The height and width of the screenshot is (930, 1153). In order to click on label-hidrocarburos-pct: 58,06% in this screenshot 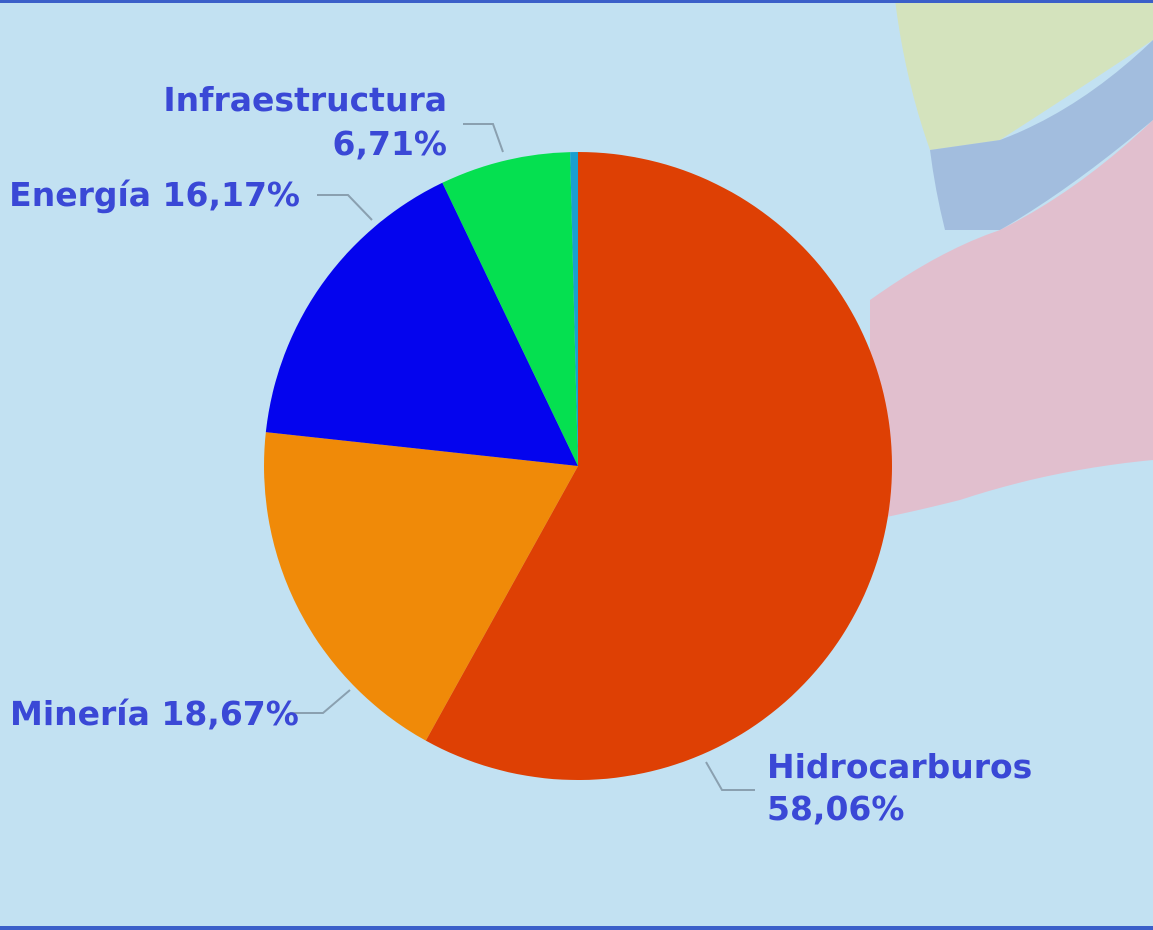, I will do `click(835, 808)`.